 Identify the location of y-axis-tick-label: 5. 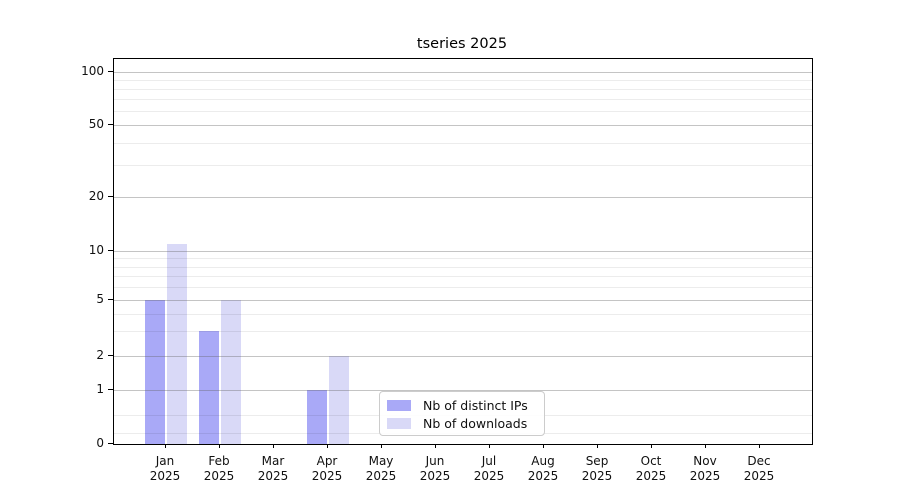
(100, 299).